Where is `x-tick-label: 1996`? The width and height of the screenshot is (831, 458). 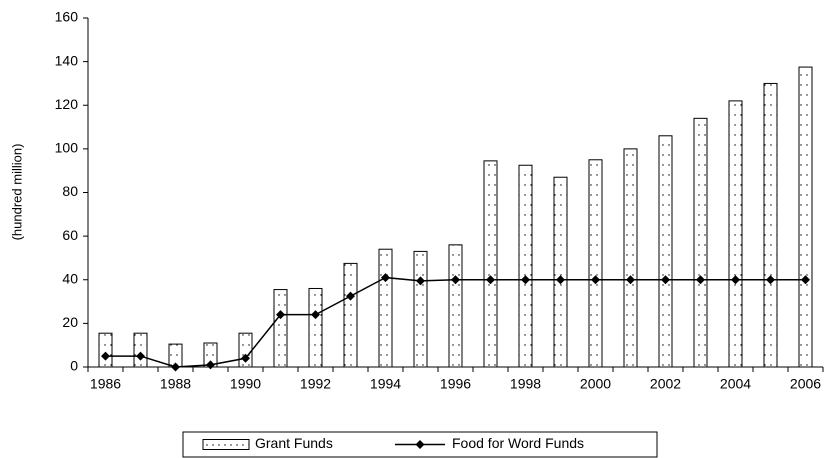 x-tick-label: 1996 is located at coordinates (455, 384).